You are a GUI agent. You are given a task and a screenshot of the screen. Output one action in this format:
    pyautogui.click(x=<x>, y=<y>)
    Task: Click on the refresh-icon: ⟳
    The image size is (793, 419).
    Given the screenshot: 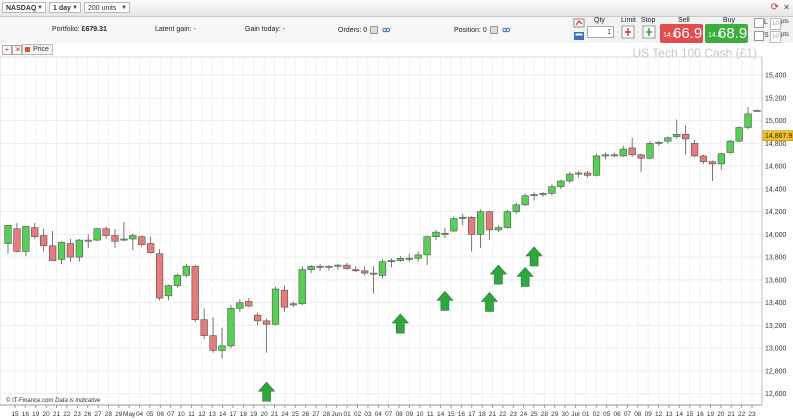 What is the action you would take?
    pyautogui.click(x=774, y=7)
    